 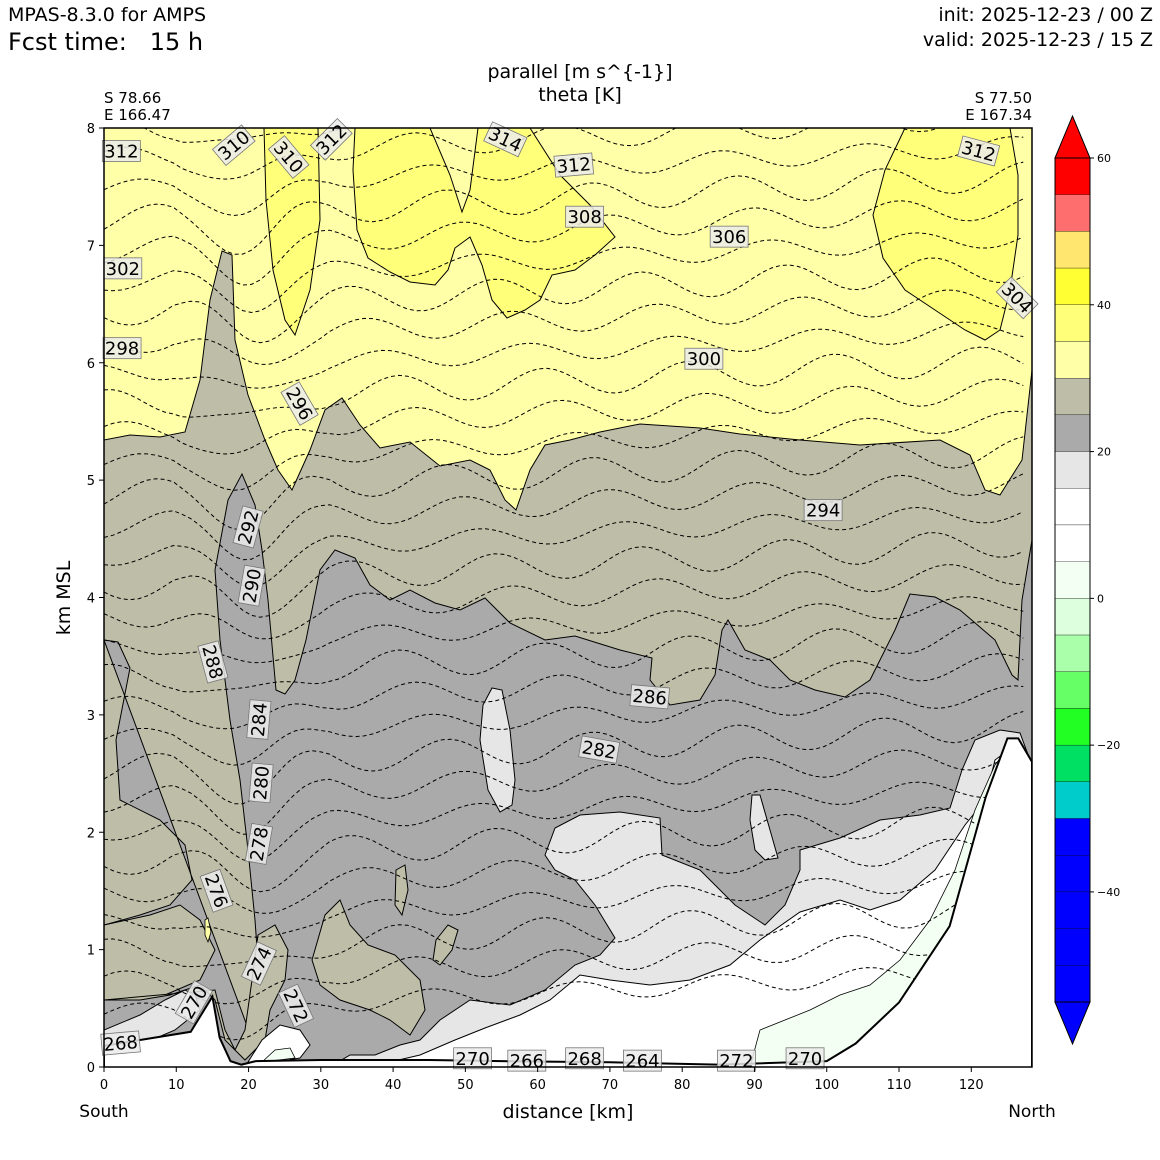 I want to click on forecast-time: Fcst time: 15 h, so click(x=106, y=42).